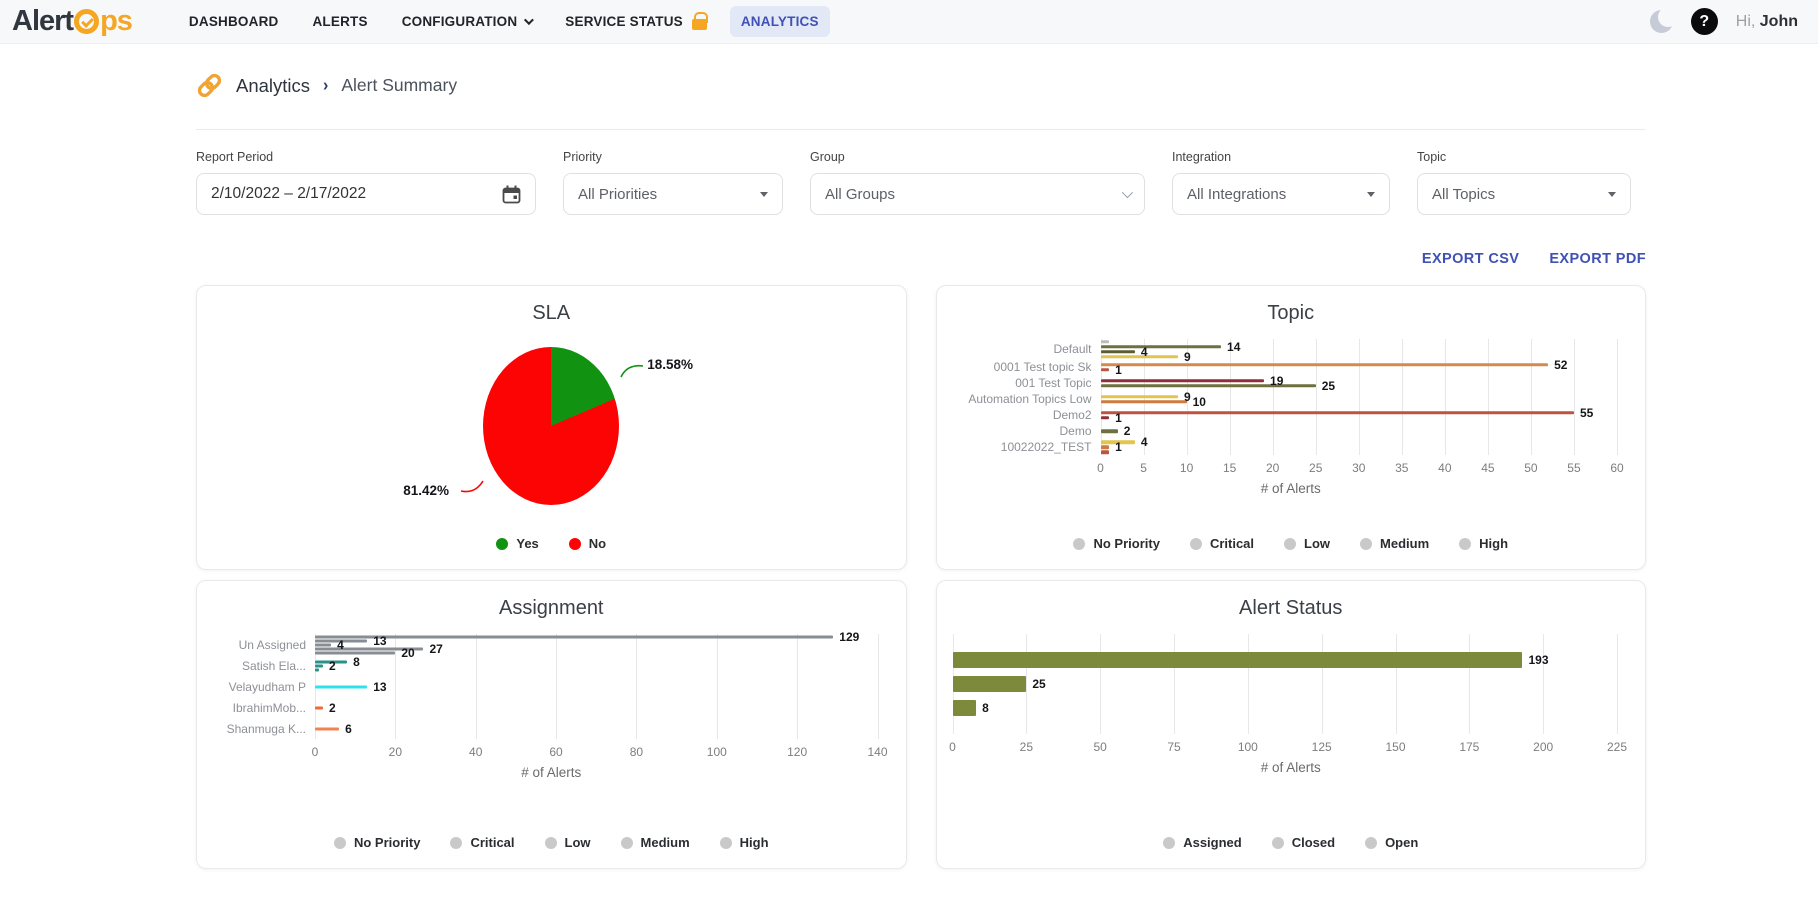 This screenshot has width=1818, height=907. Describe the element at coordinates (1144, 351) in the screenshot. I see `bar-value-label: 4` at that location.